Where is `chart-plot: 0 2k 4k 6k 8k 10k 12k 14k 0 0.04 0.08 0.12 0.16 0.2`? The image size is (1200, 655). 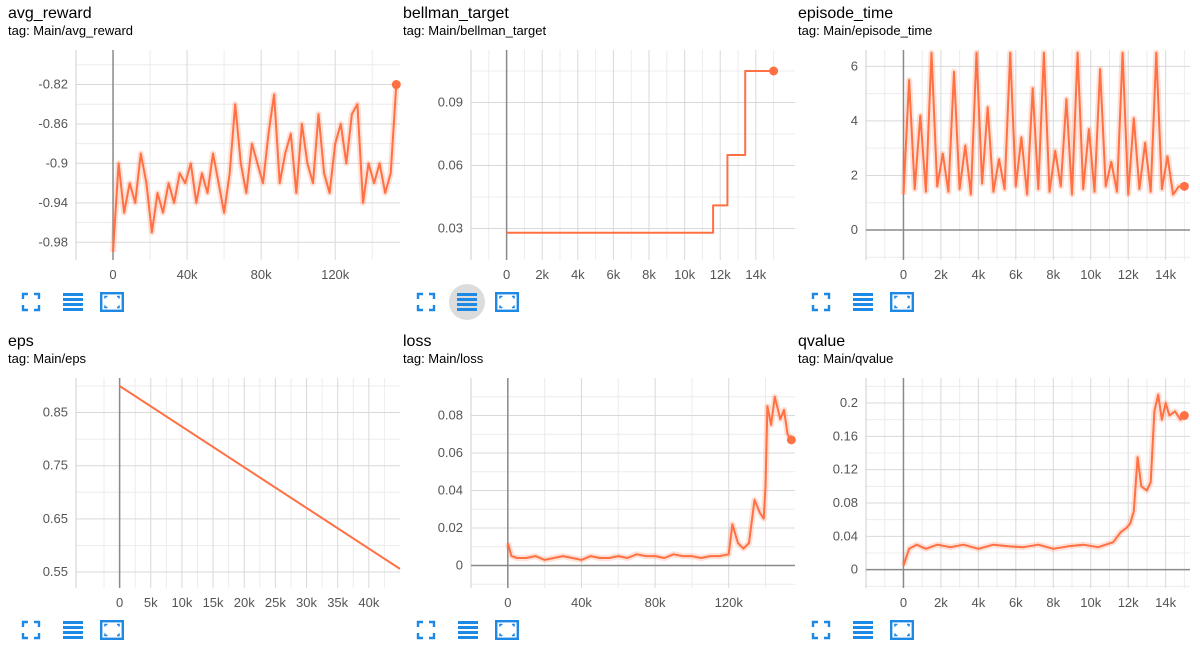 chart-plot: 0 2k 4k 6k 8k 10k 12k 14k 0 0.04 0.08 0.12 0.16 0.2 is located at coordinates (995, 491).